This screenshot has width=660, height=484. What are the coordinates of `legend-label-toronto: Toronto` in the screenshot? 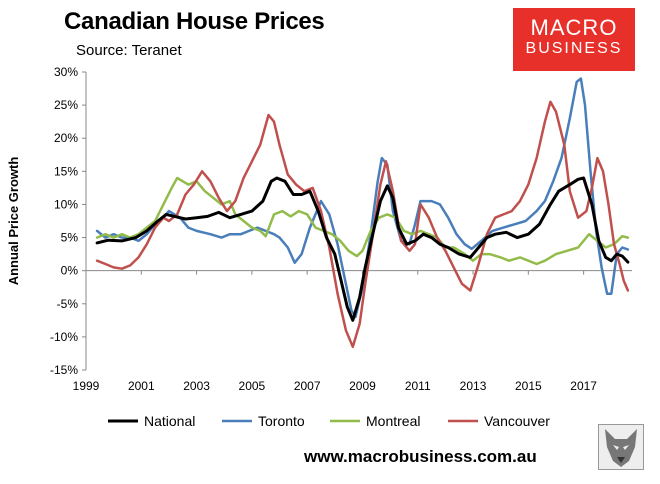 It's located at (281, 421).